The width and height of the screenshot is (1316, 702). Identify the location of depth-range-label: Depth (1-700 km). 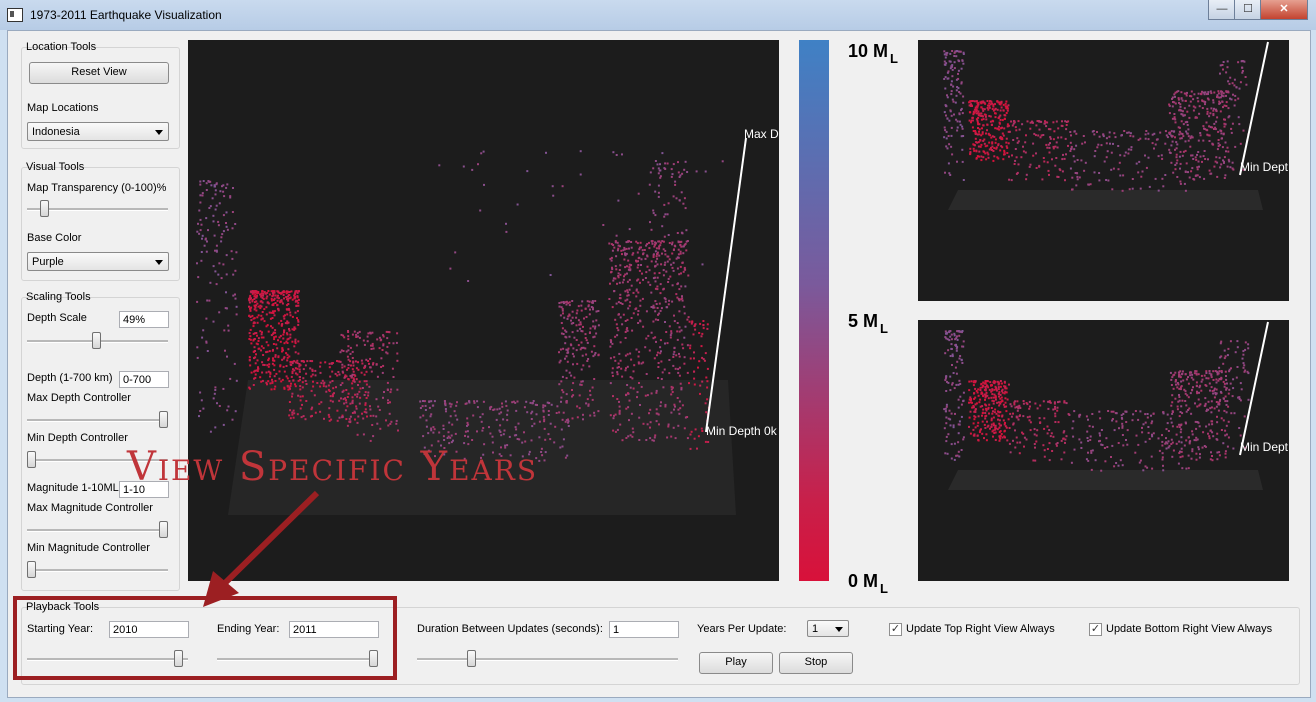
(70, 378).